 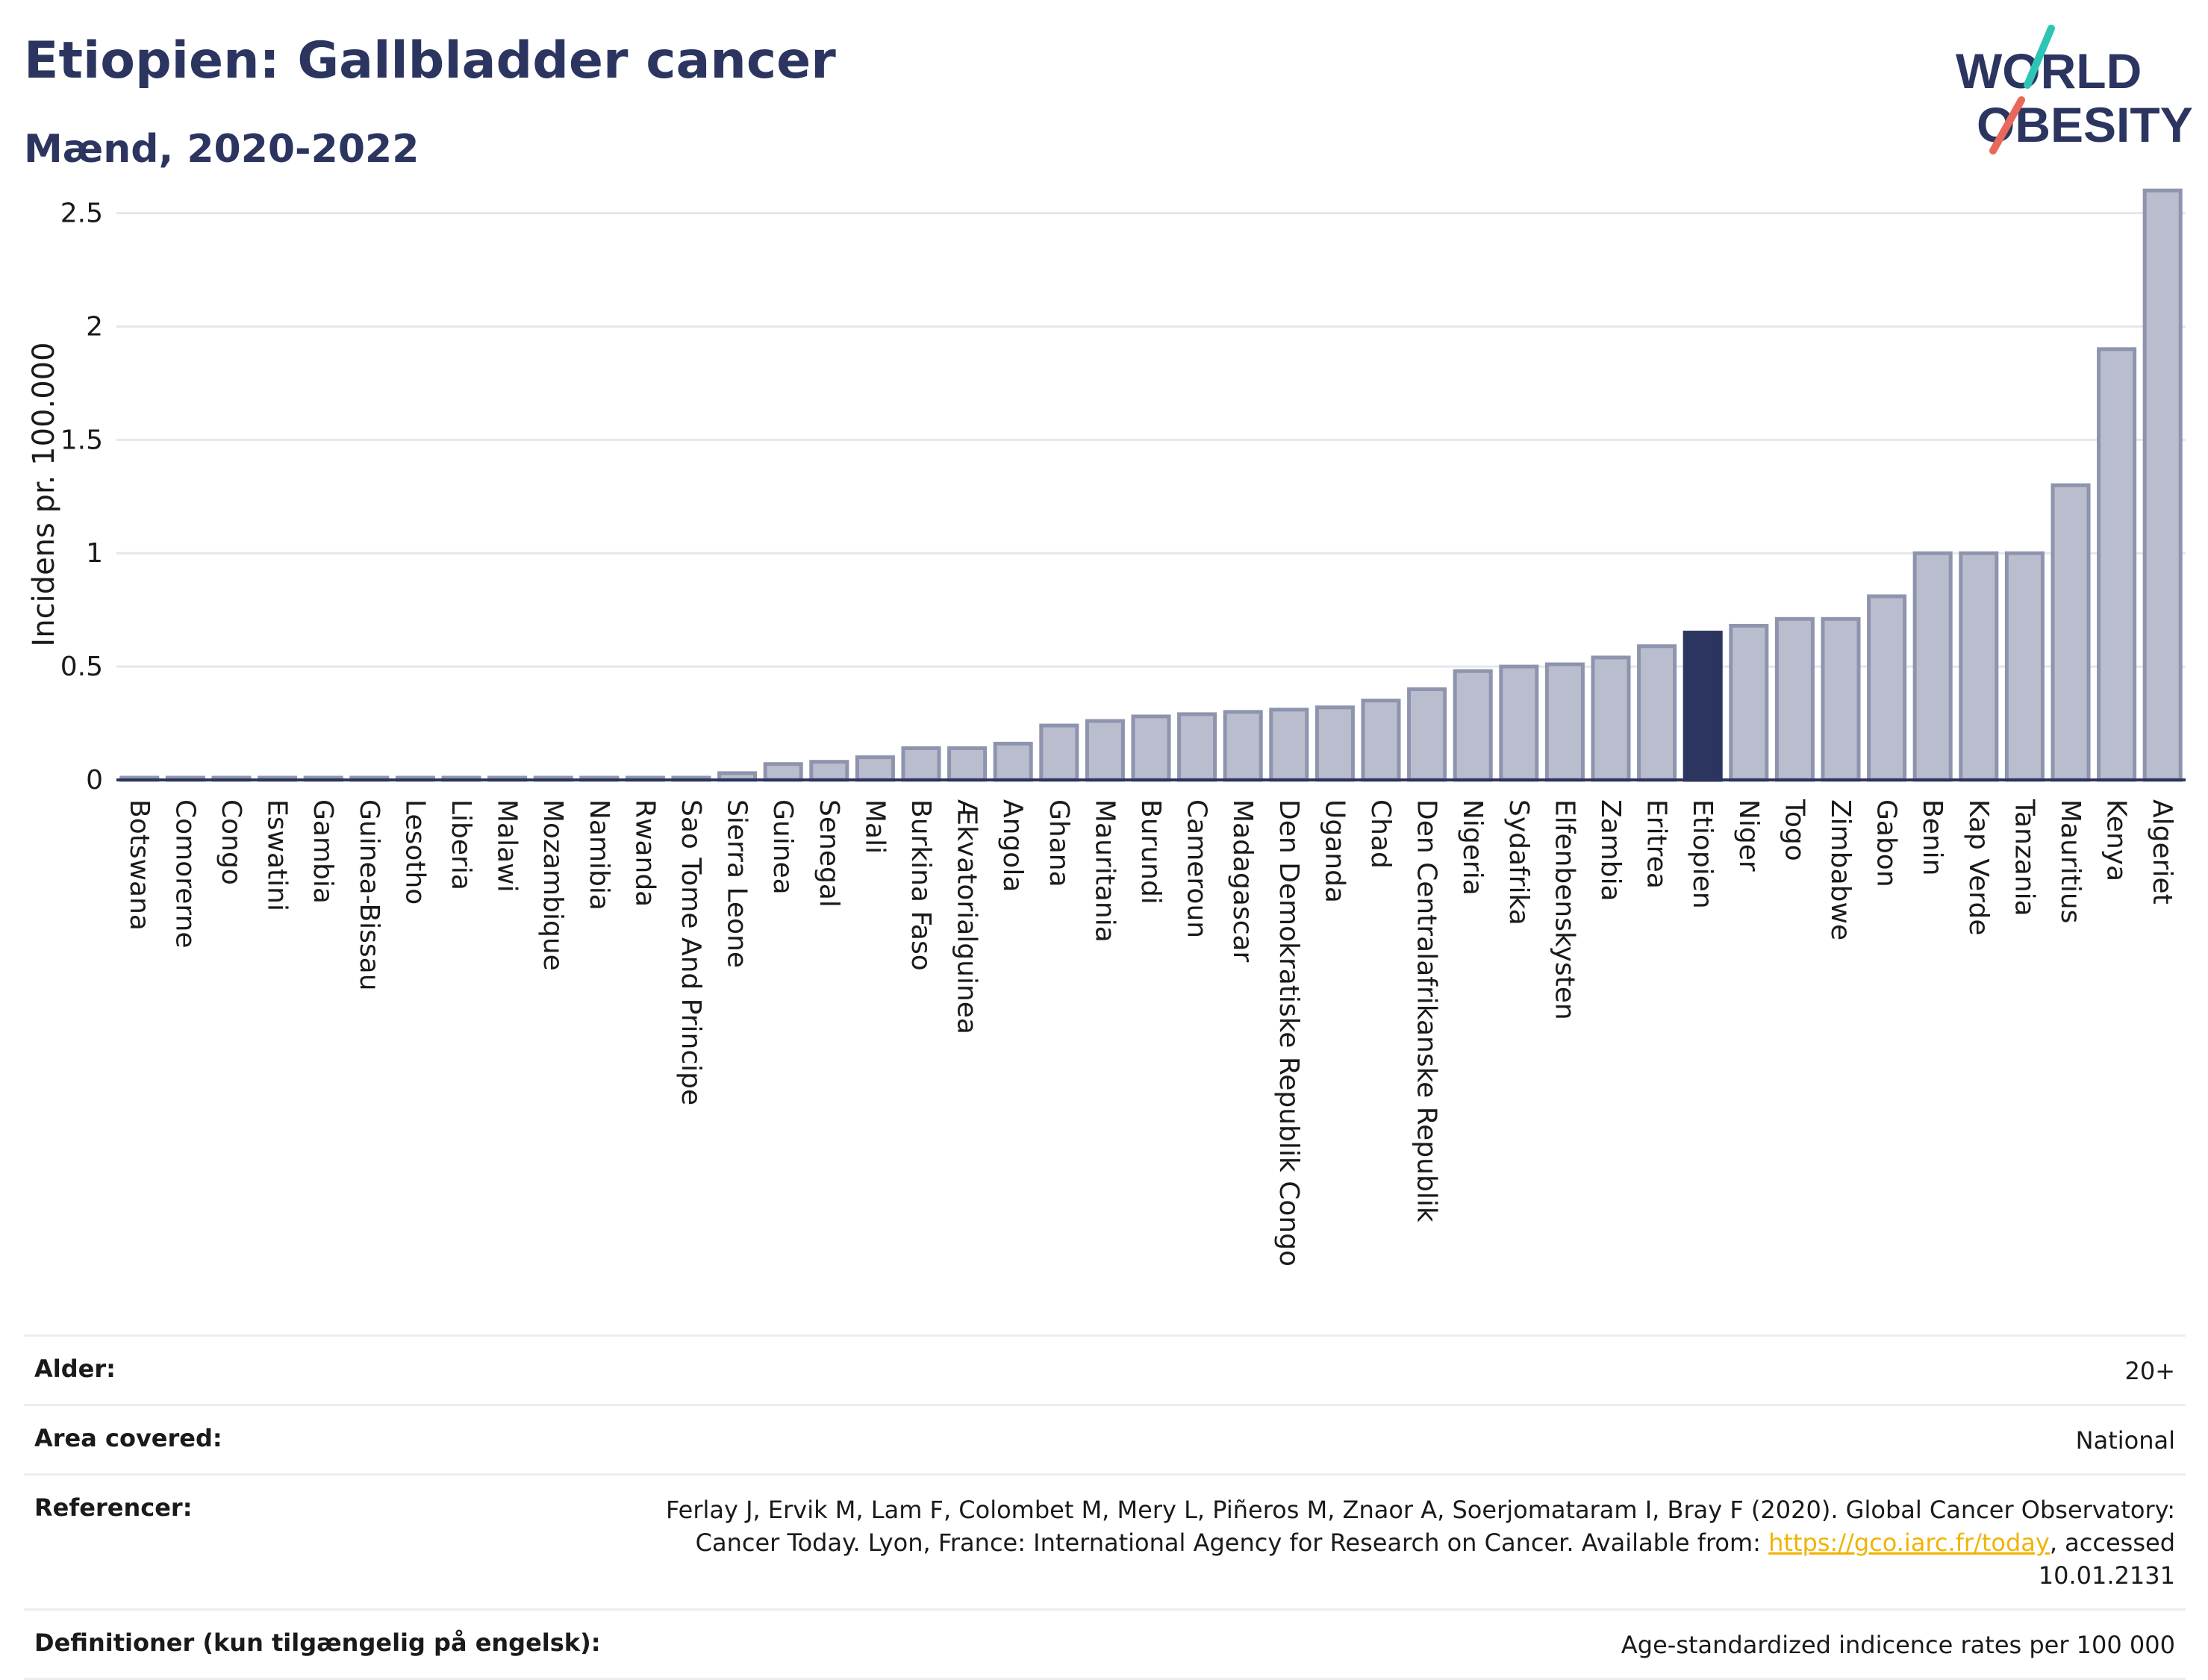 I want to click on bar-kap-verde, so click(x=1979, y=666).